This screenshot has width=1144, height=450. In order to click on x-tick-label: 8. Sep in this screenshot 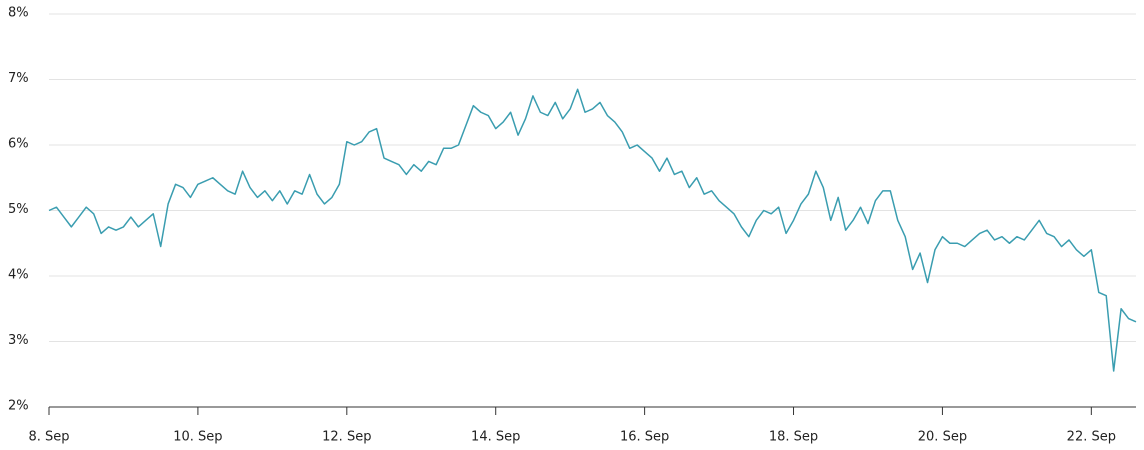, I will do `click(48, 437)`.